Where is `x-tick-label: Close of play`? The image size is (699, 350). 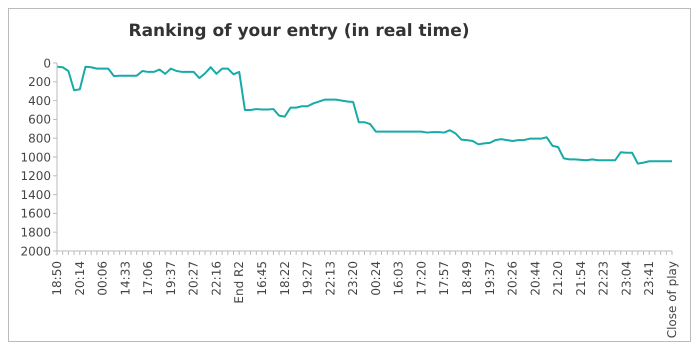
x-tick-label: Close of play is located at coordinates (672, 299).